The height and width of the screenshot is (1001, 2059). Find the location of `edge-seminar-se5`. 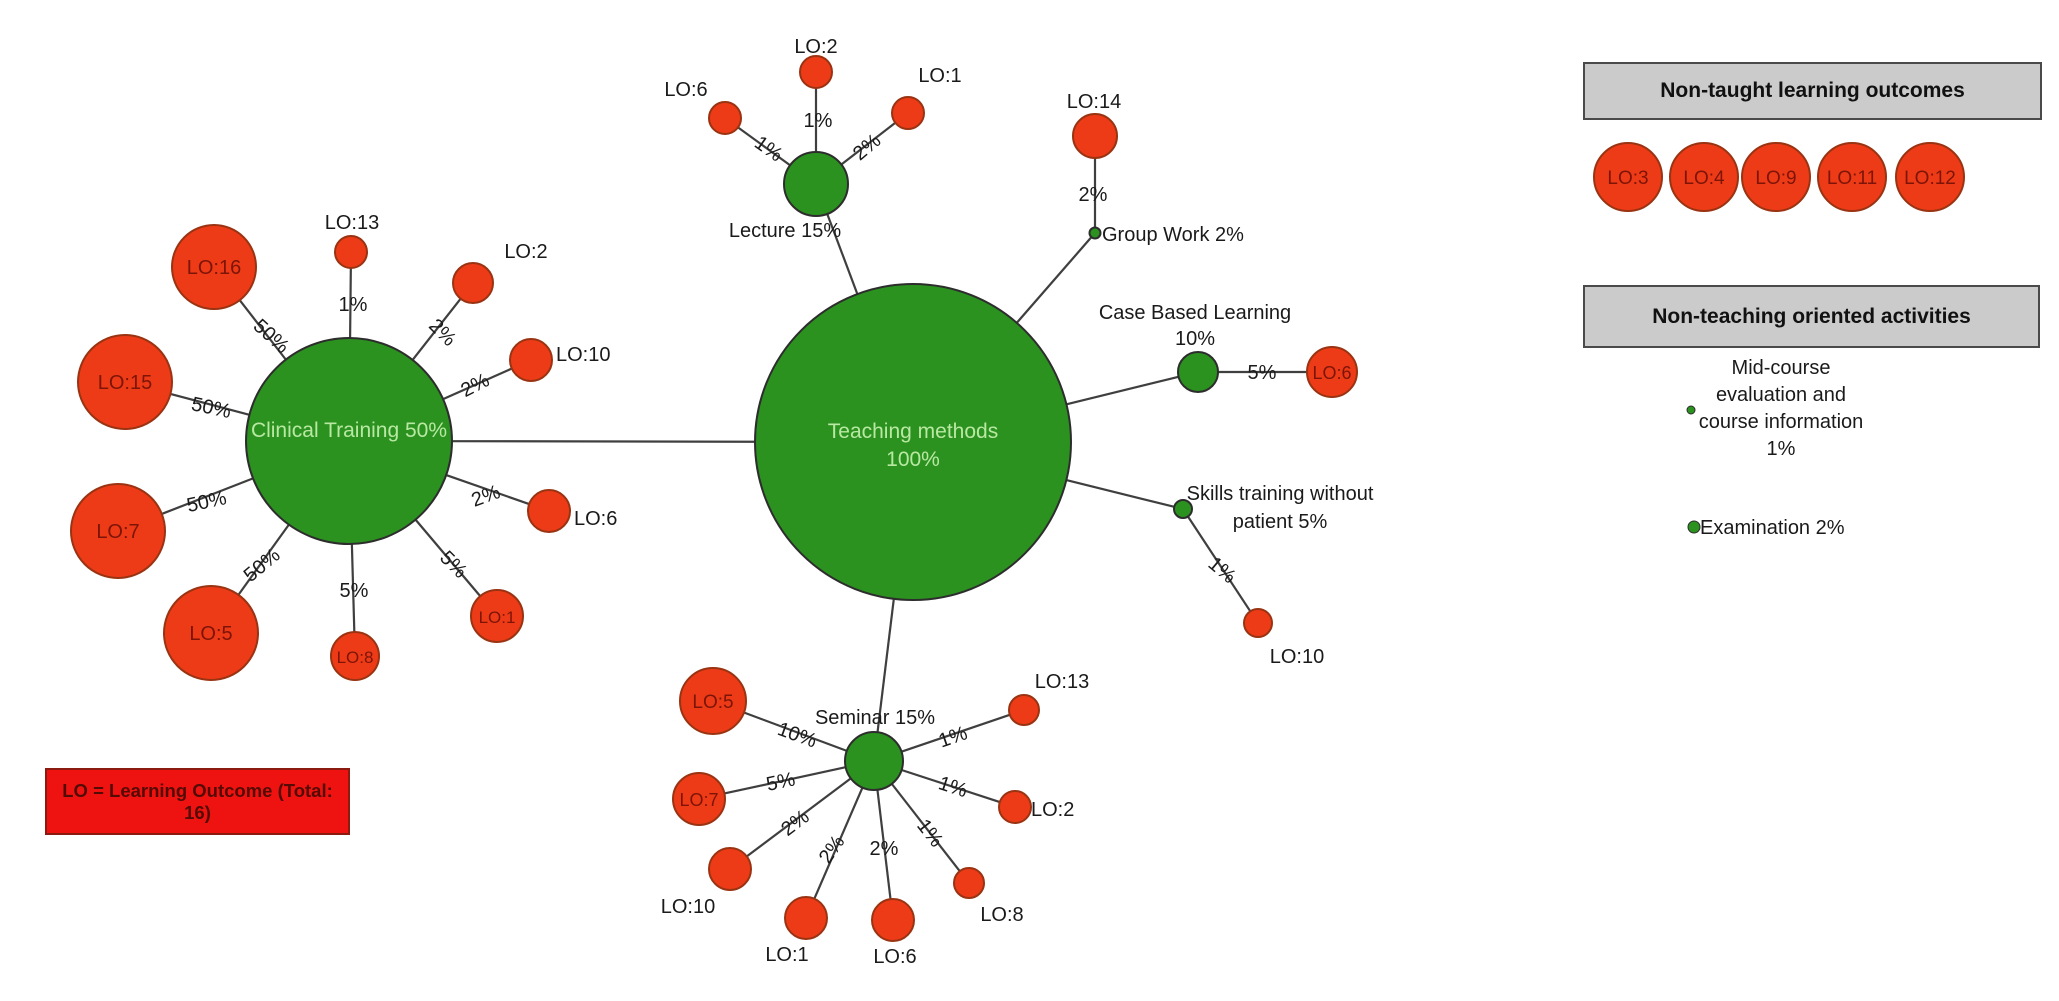

edge-seminar-se5 is located at coordinates (795, 731).